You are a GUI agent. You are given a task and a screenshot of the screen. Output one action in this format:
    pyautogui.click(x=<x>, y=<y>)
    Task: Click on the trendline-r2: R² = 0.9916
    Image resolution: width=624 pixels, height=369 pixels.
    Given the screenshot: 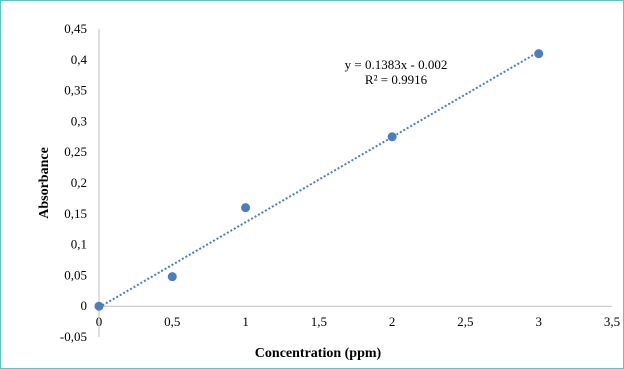 What is the action you would take?
    pyautogui.click(x=396, y=79)
    